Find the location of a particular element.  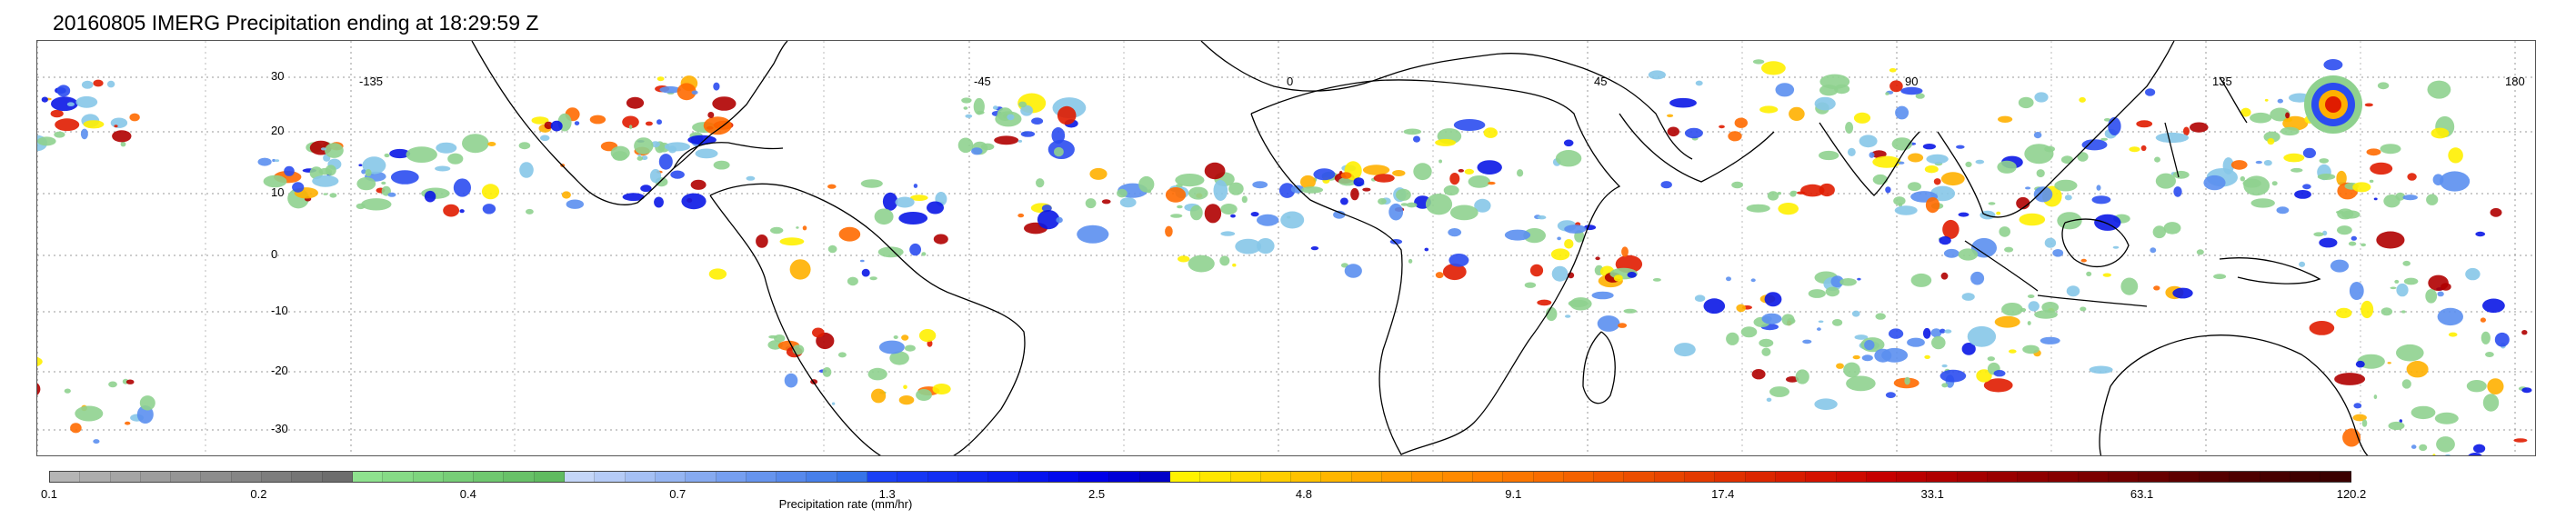

coastline-sumatra is located at coordinates (2001, 266).